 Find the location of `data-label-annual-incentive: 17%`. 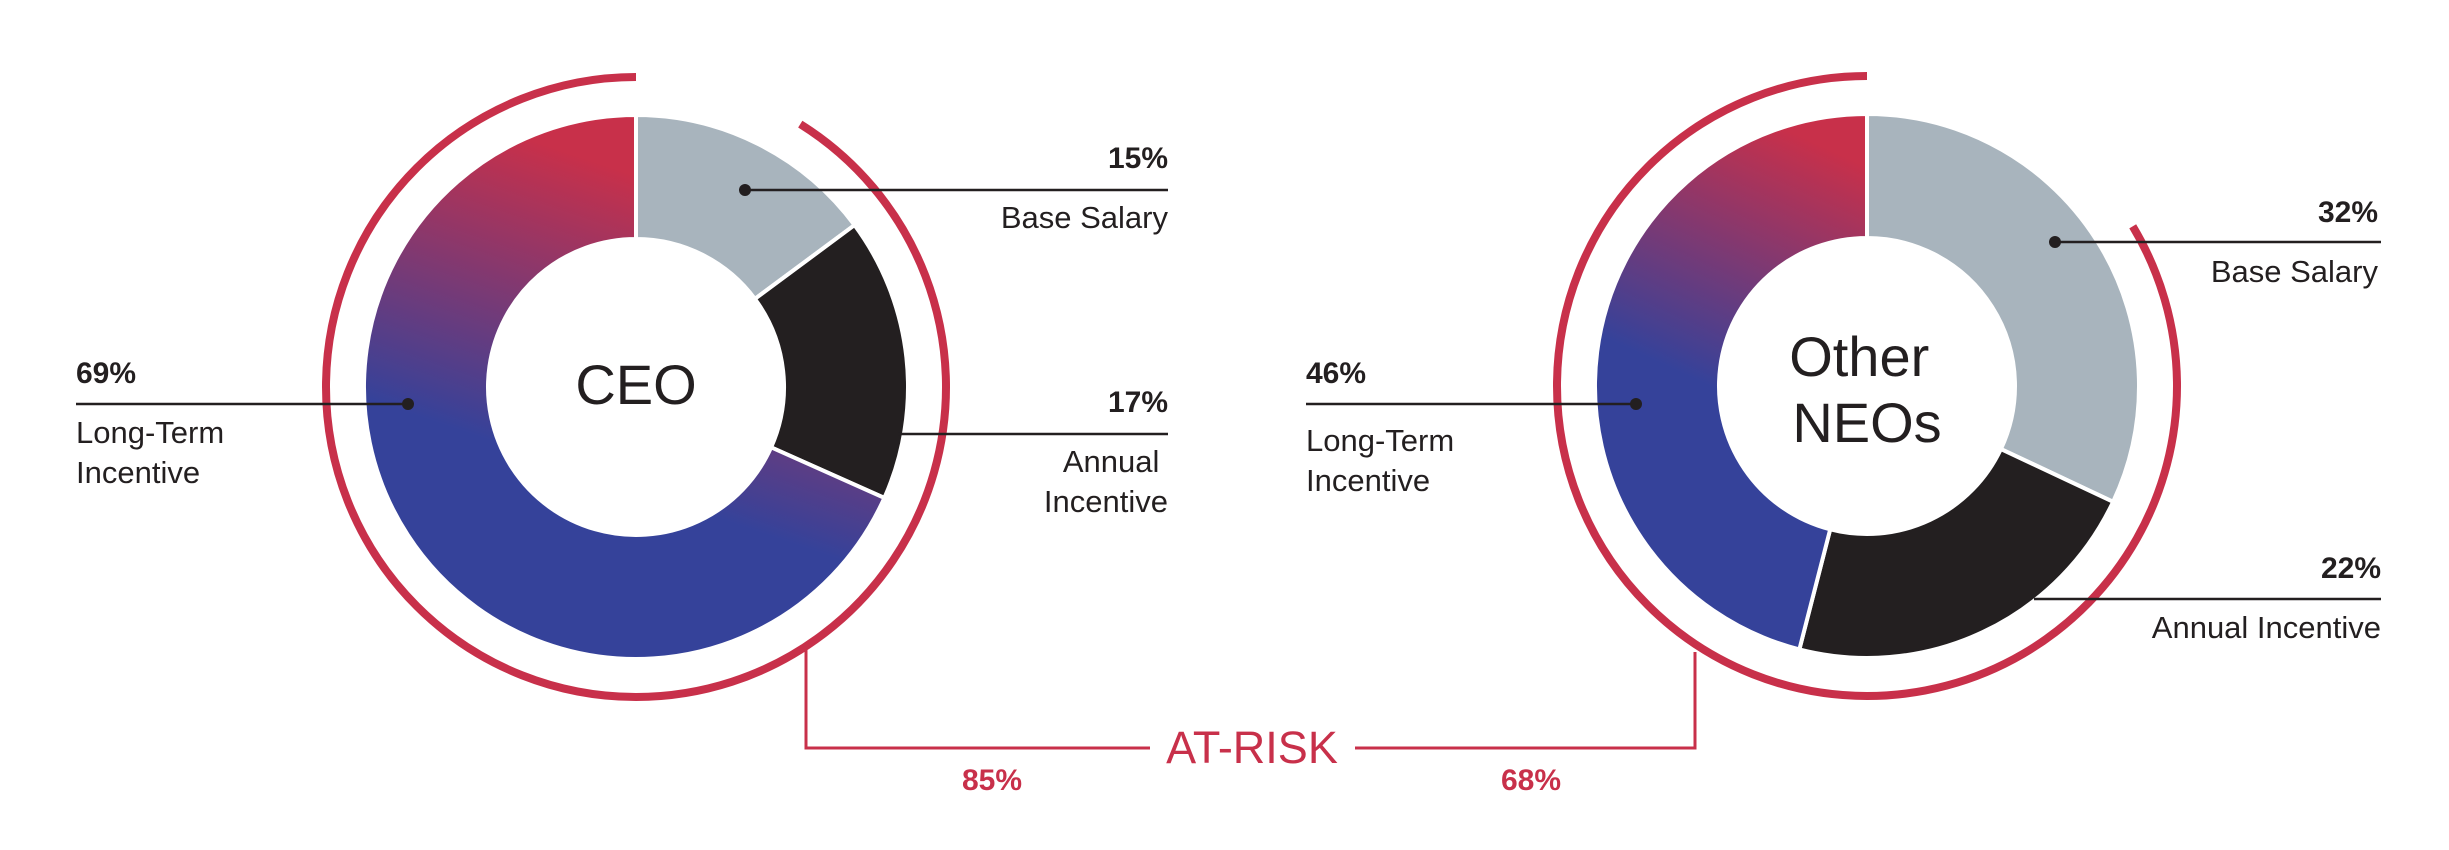

data-label-annual-incentive: 17% is located at coordinates (1138, 402).